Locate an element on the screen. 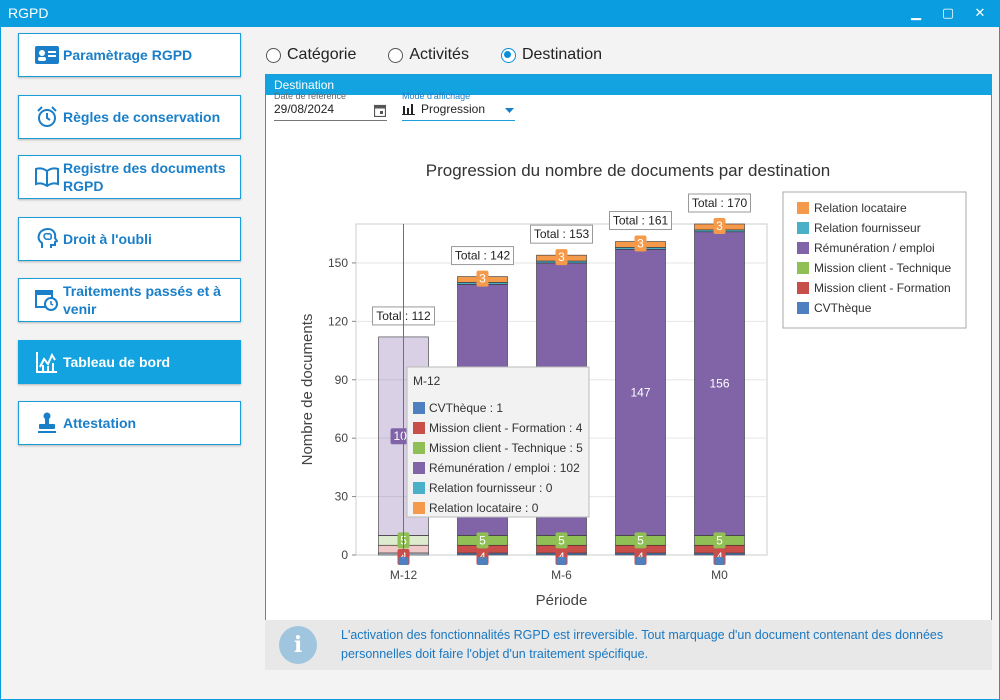  nav-tableau-de-bord: Tableau de bord is located at coordinates (129, 362).